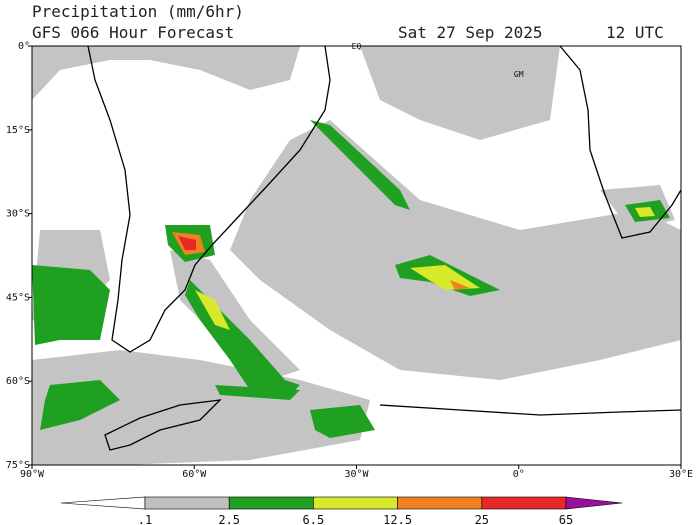  Describe the element at coordinates (681, 474) in the screenshot. I see `x-tick-label: 30°E` at that location.